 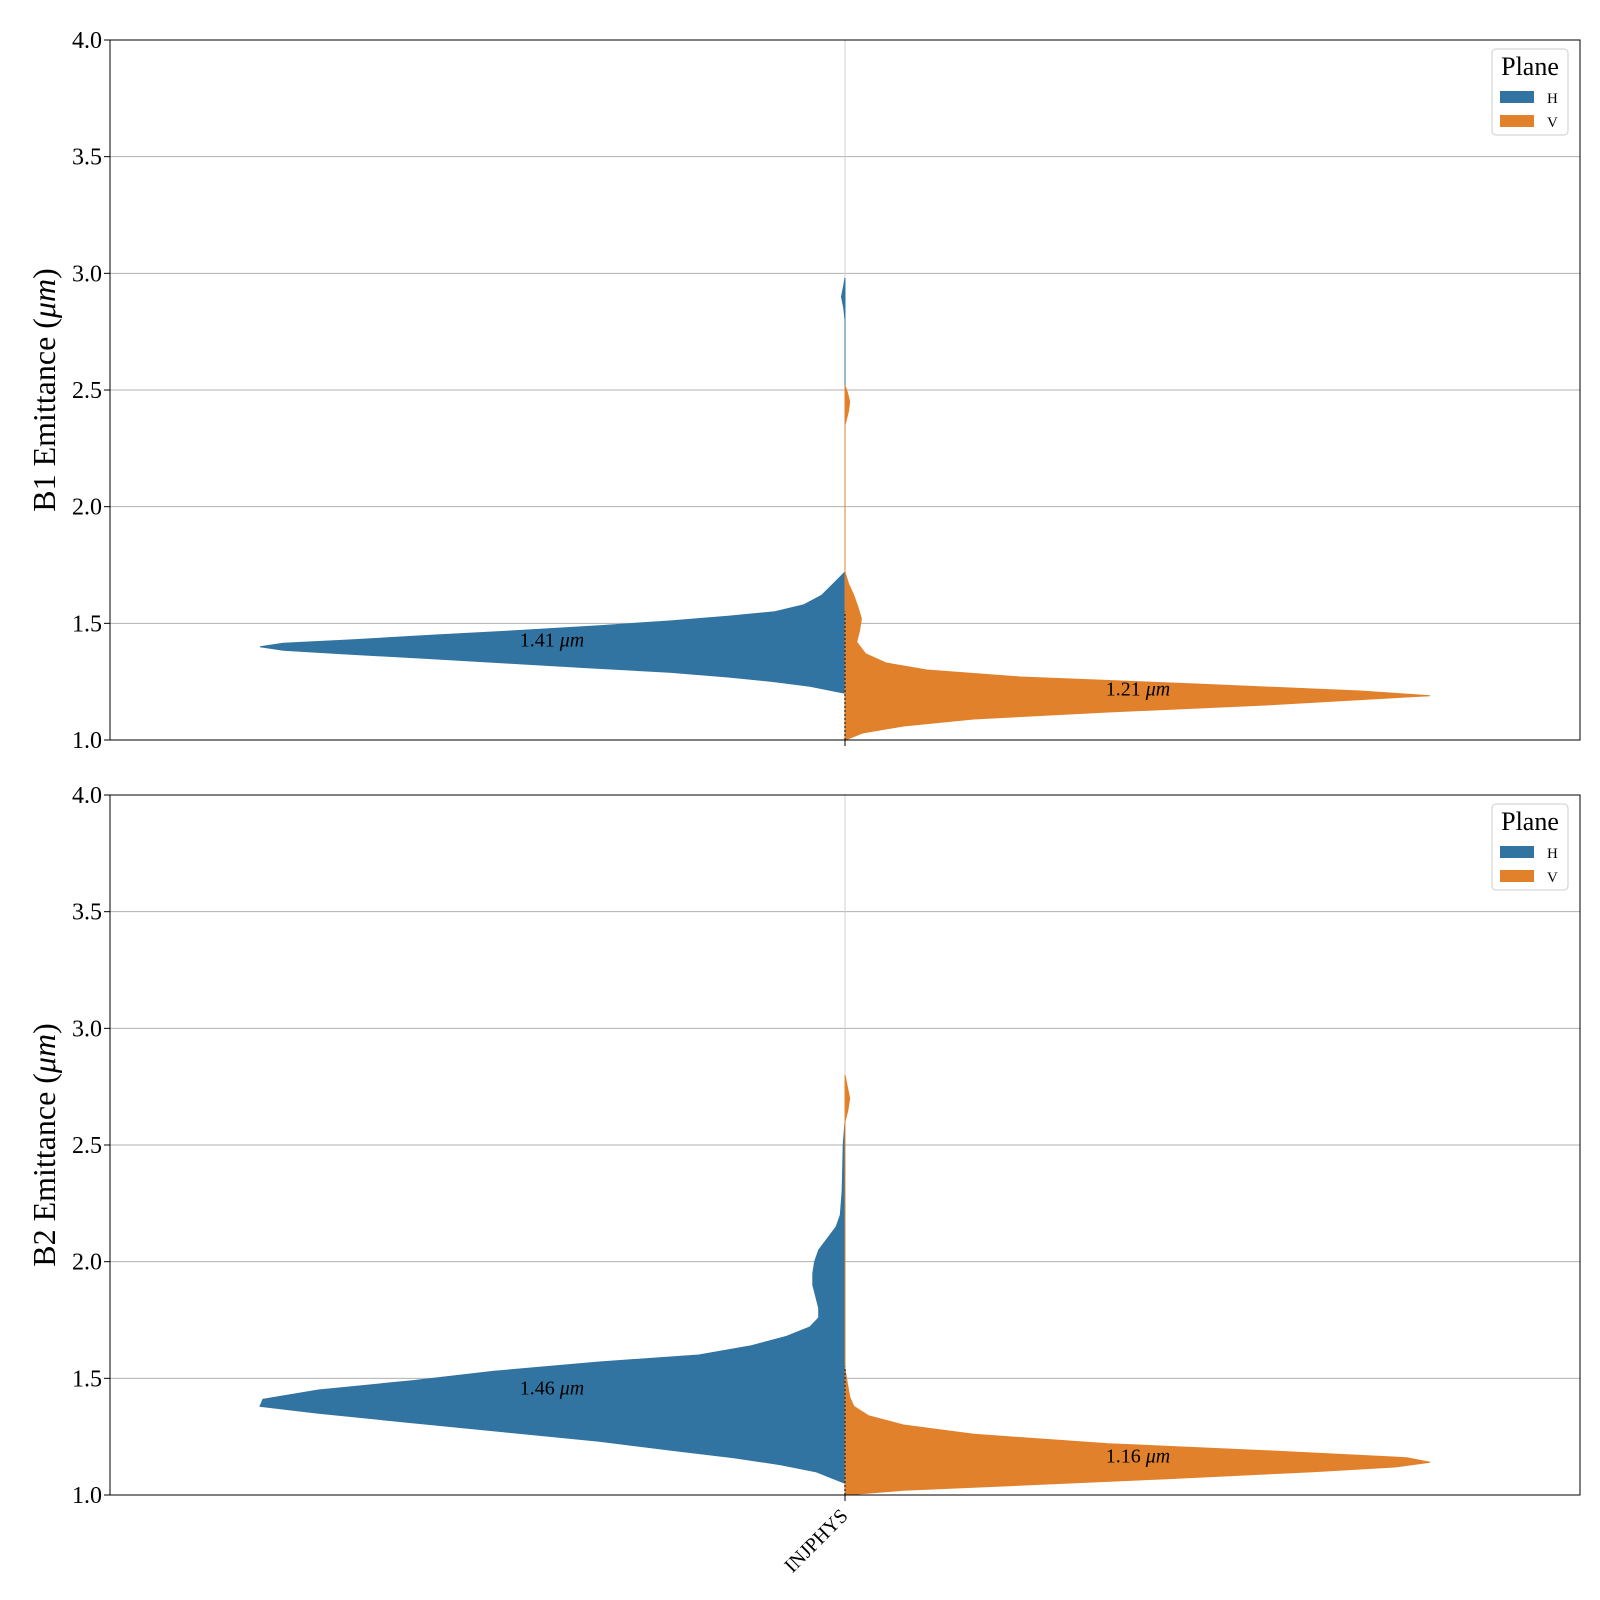 I want to click on median-label-v: 1.21 μm, so click(x=1138, y=690).